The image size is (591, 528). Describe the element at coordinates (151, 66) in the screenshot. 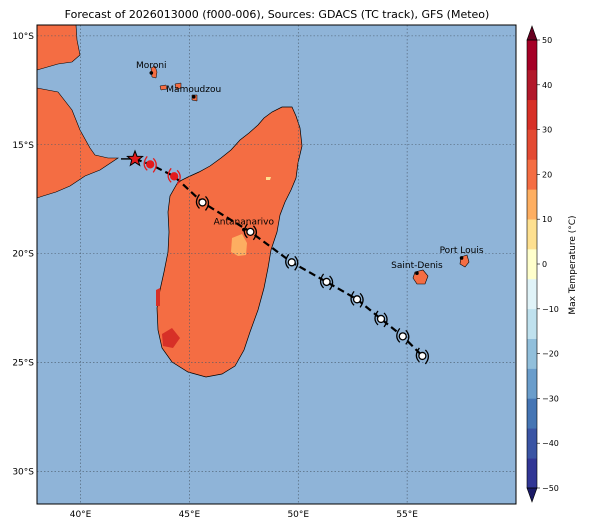

I see `city-label: Moroni` at that location.